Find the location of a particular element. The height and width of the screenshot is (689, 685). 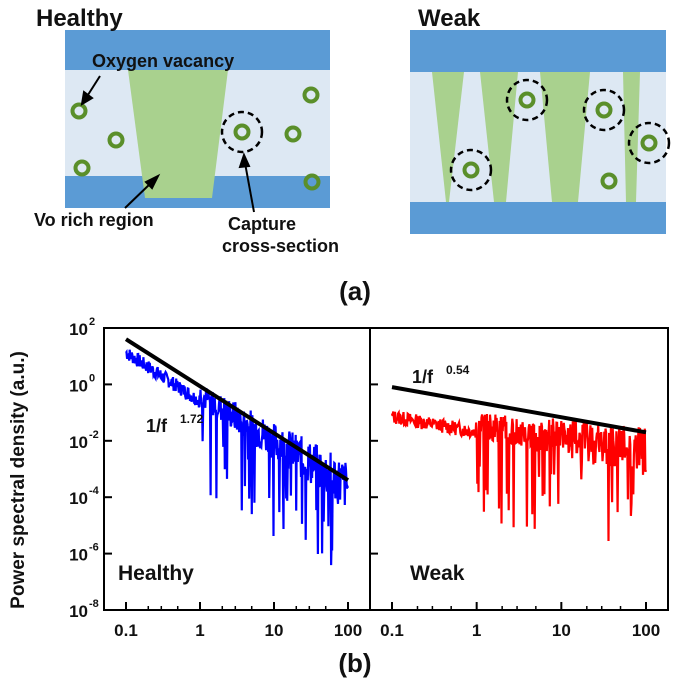

healthy-vo-rich-region is located at coordinates (178, 134).